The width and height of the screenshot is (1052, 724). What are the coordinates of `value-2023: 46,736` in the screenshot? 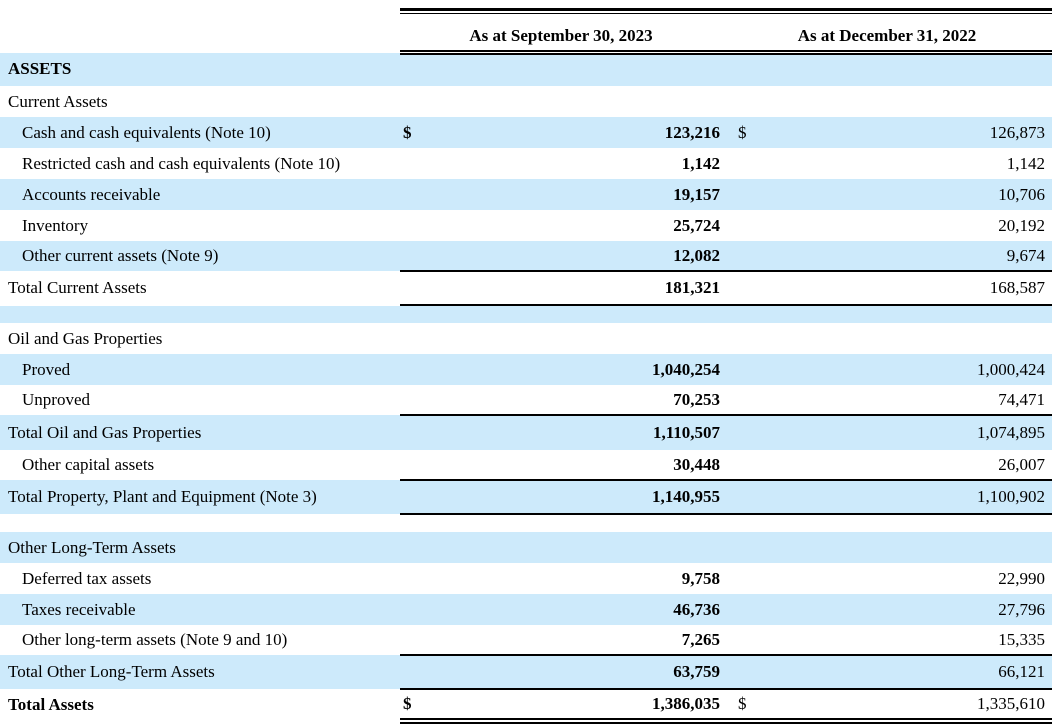 It's located at (696, 609).